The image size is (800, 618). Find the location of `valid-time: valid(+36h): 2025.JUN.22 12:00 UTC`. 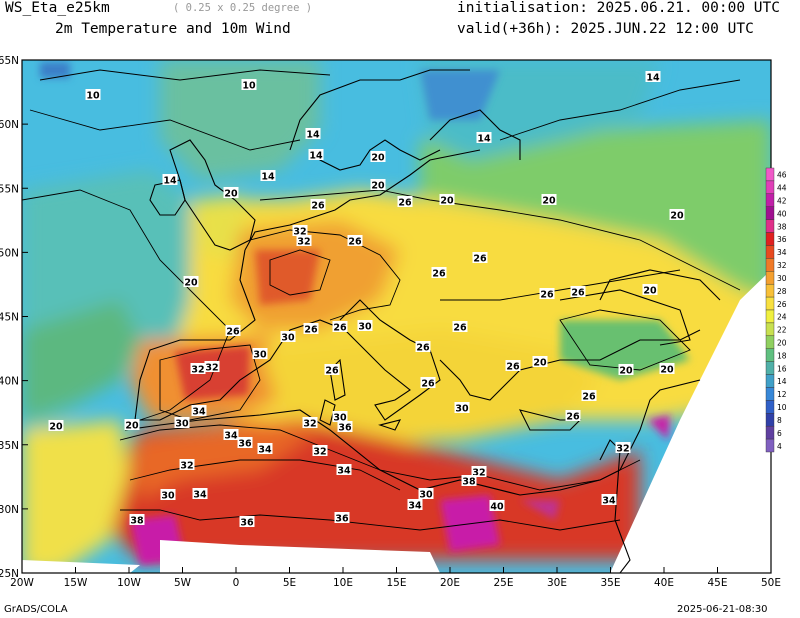

valid-time: valid(+36h): 2025.JUN.22 12:00 UTC is located at coordinates (605, 29).